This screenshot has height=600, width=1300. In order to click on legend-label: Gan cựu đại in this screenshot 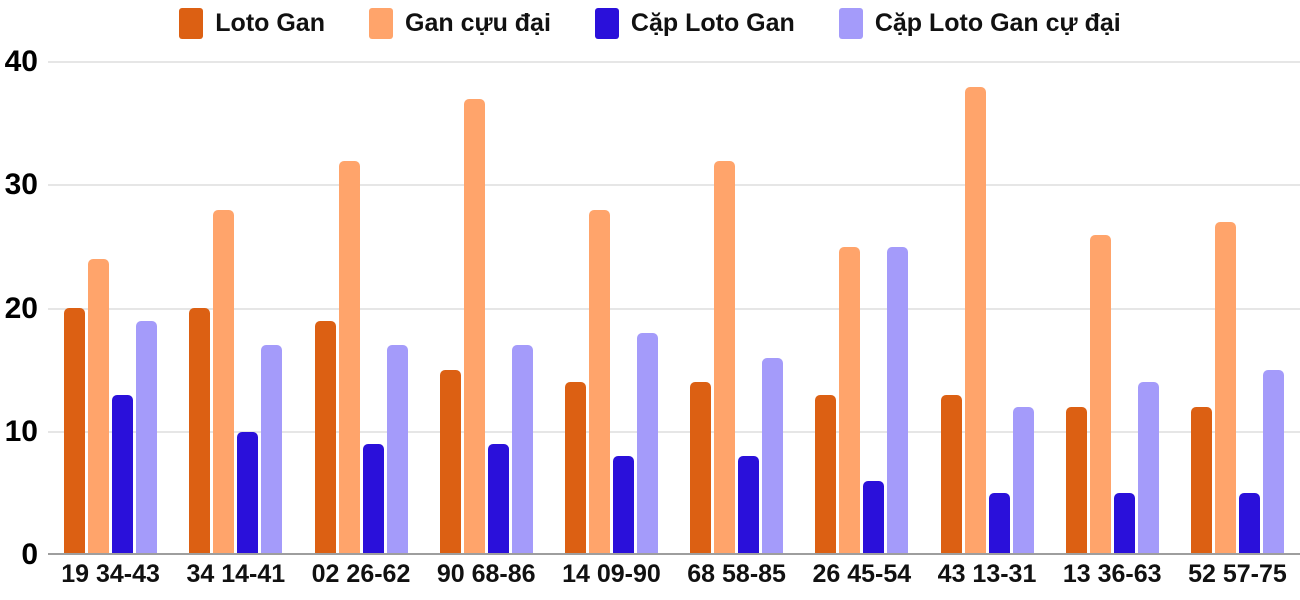, I will do `click(478, 23)`.